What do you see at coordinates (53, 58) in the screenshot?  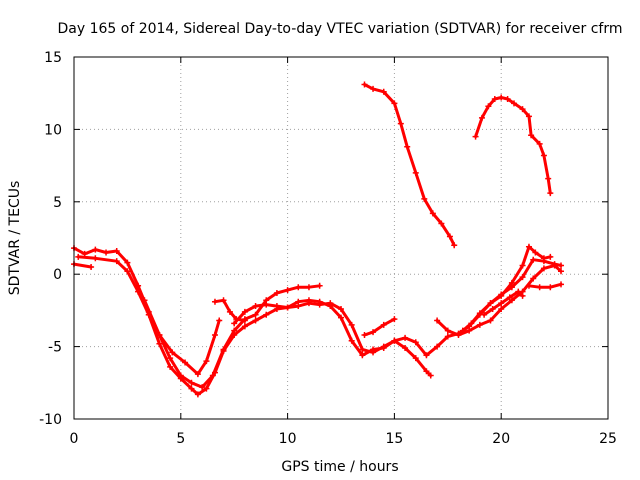 I see `y-tick-label: 15` at bounding box center [53, 58].